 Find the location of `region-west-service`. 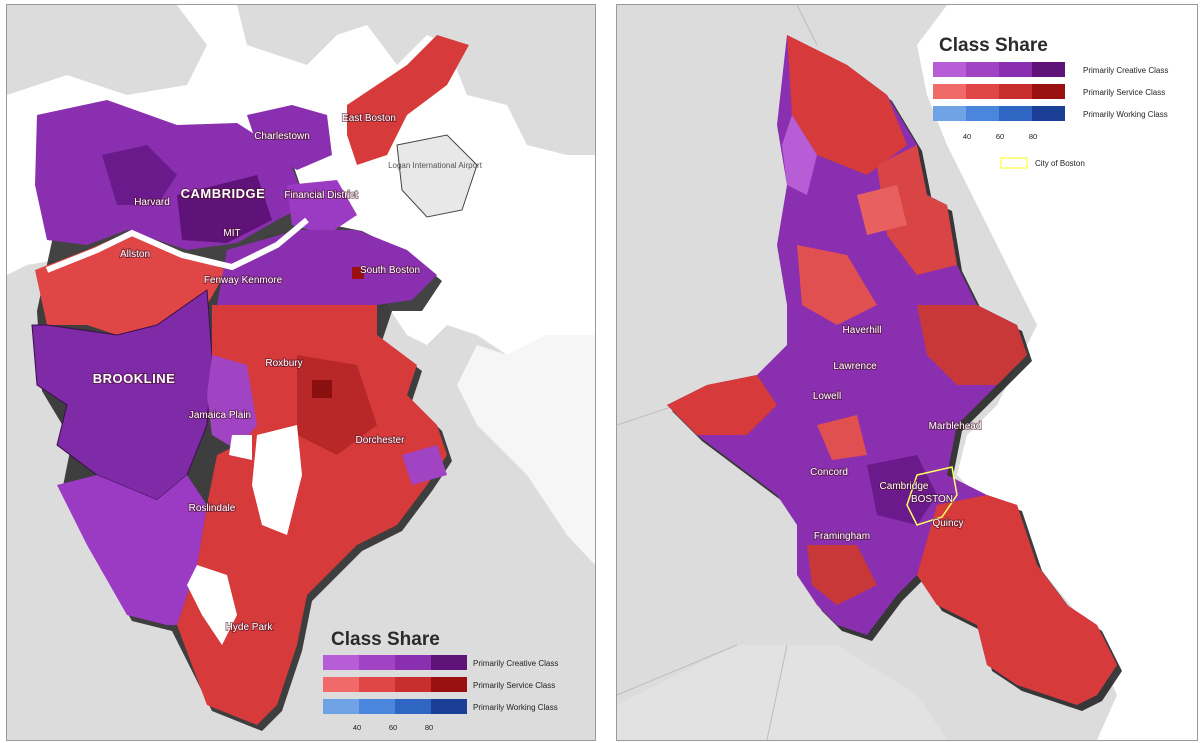

region-west-service is located at coordinates (722, 405).